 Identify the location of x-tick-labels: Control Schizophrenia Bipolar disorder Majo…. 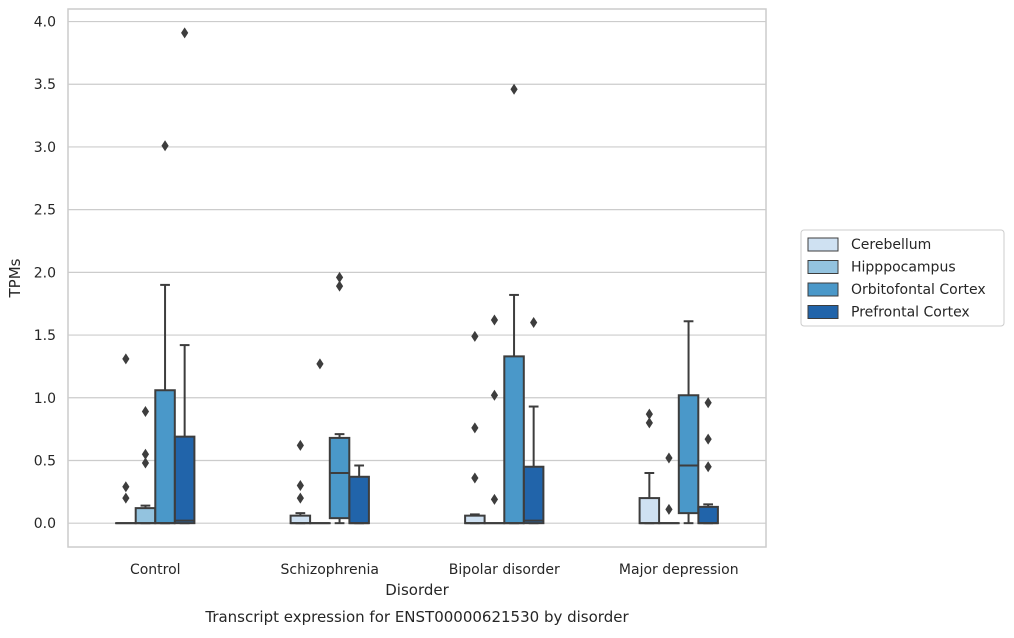
(434, 570).